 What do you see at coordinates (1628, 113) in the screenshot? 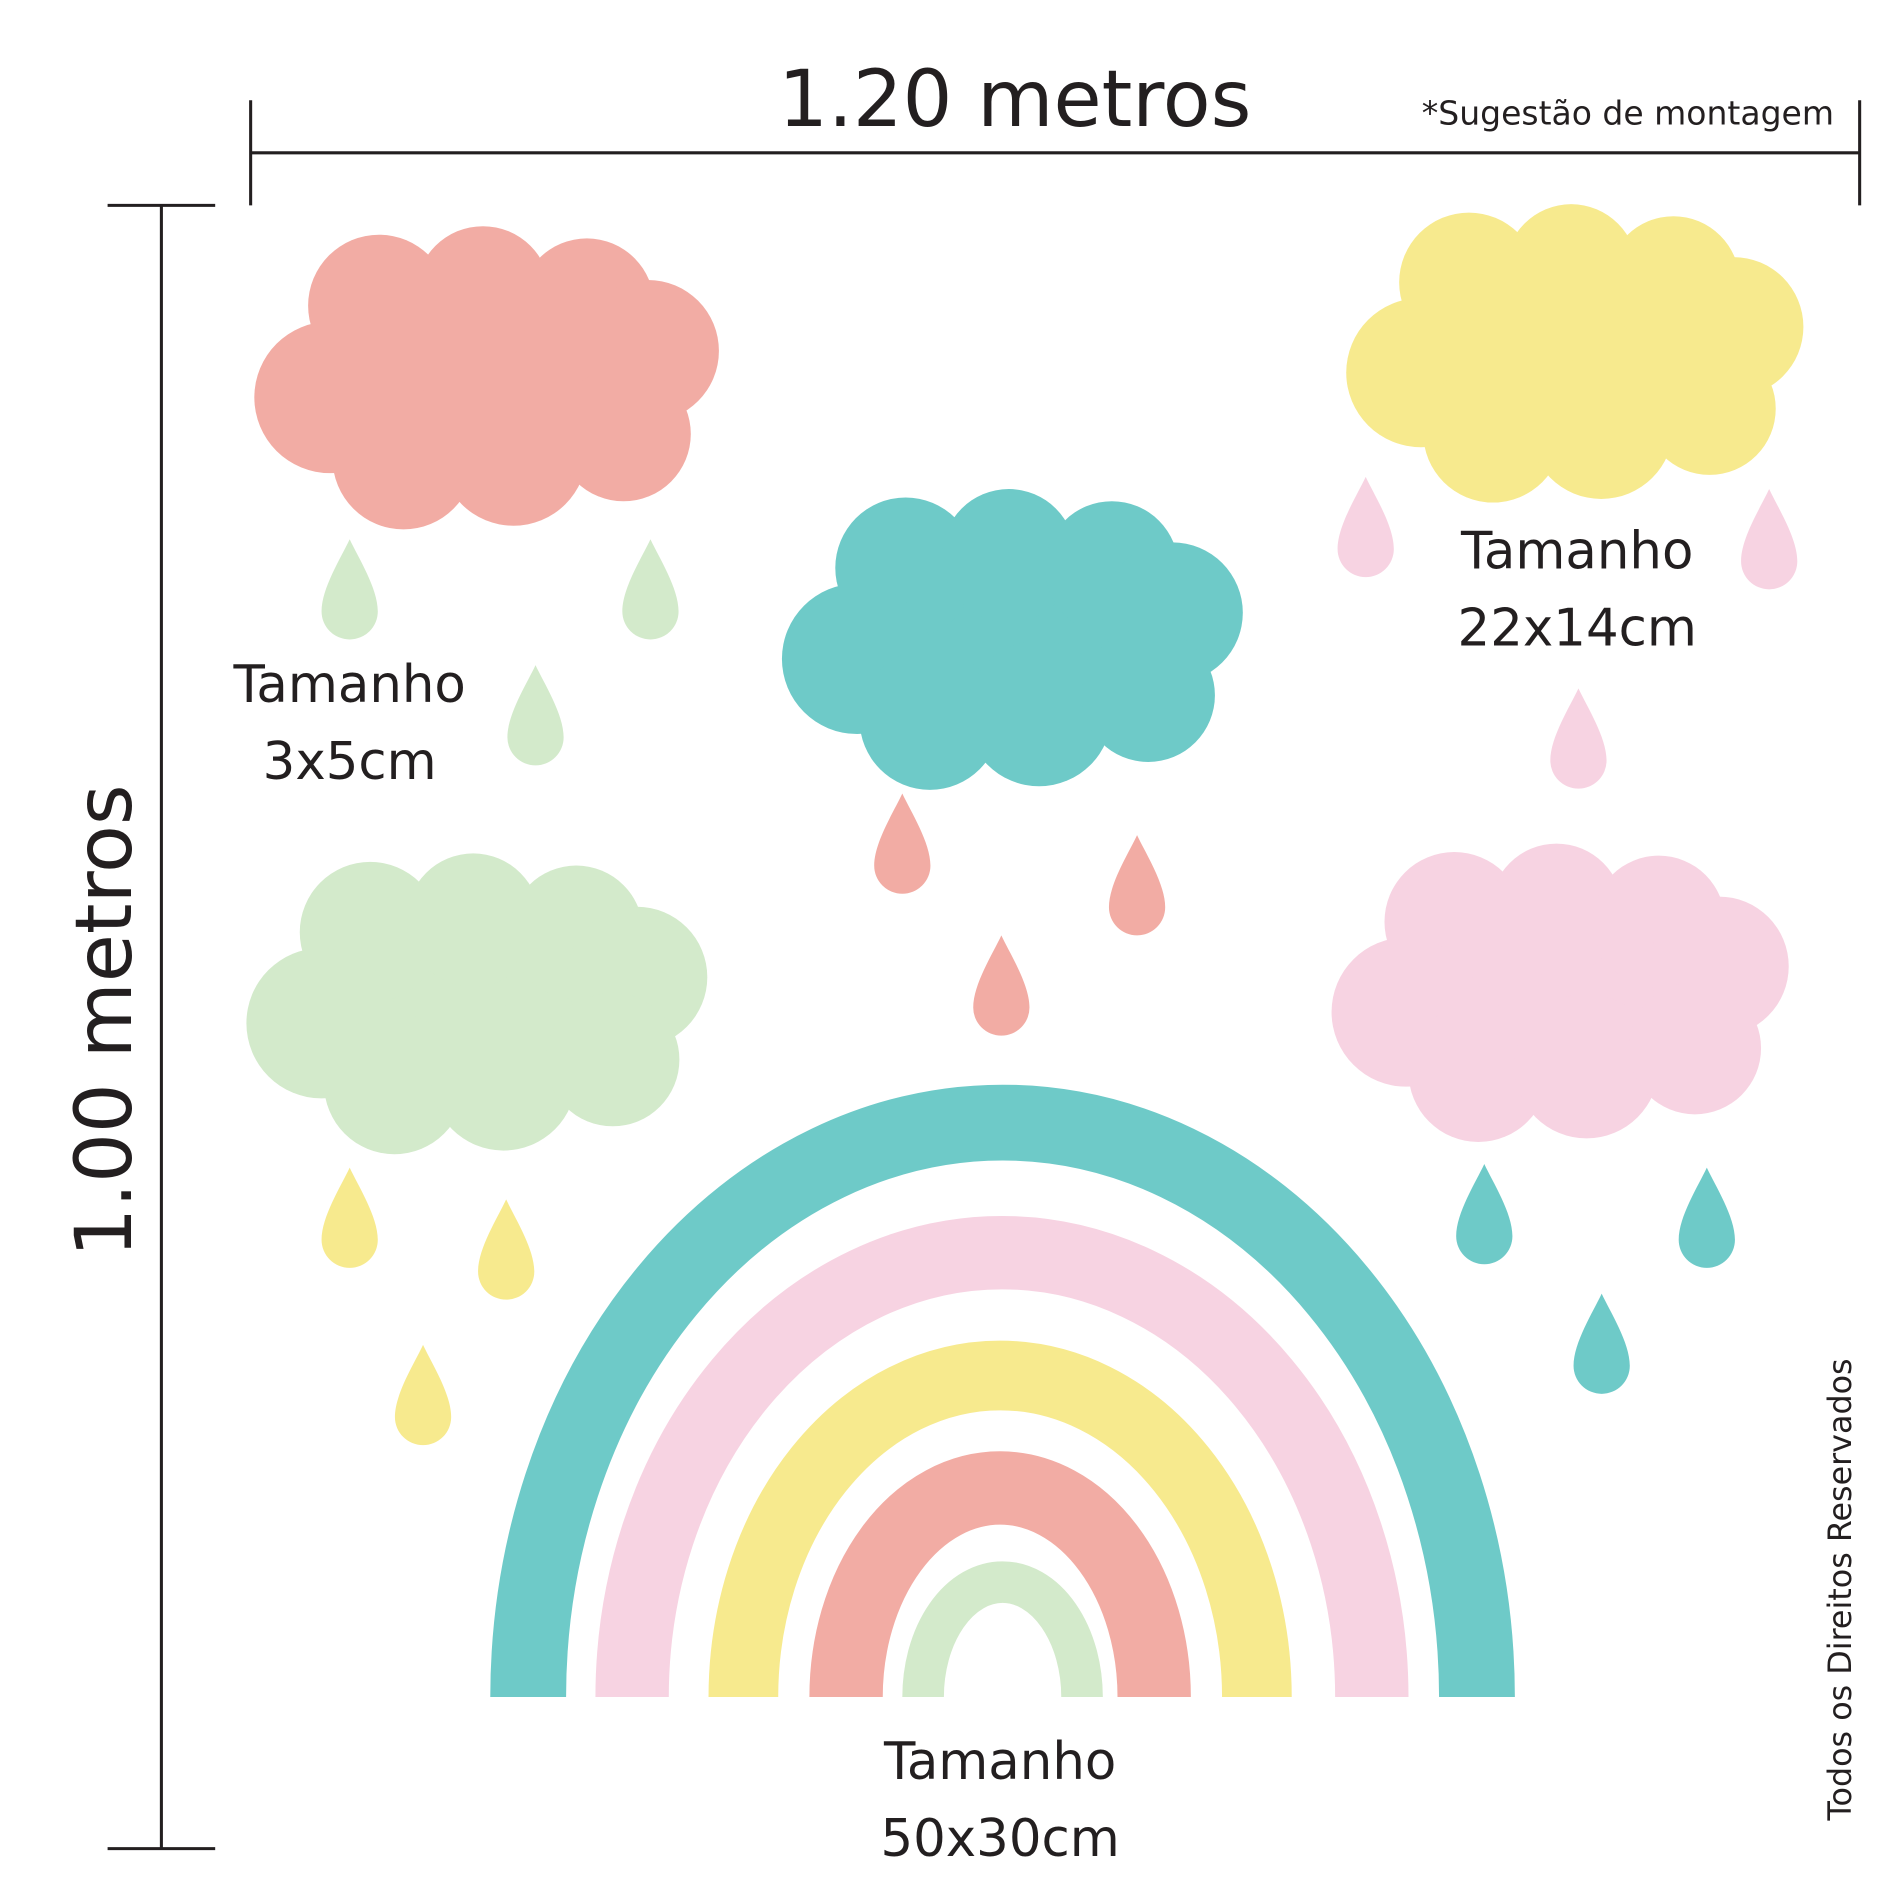
I see `note: *Sugestão de montagem` at bounding box center [1628, 113].